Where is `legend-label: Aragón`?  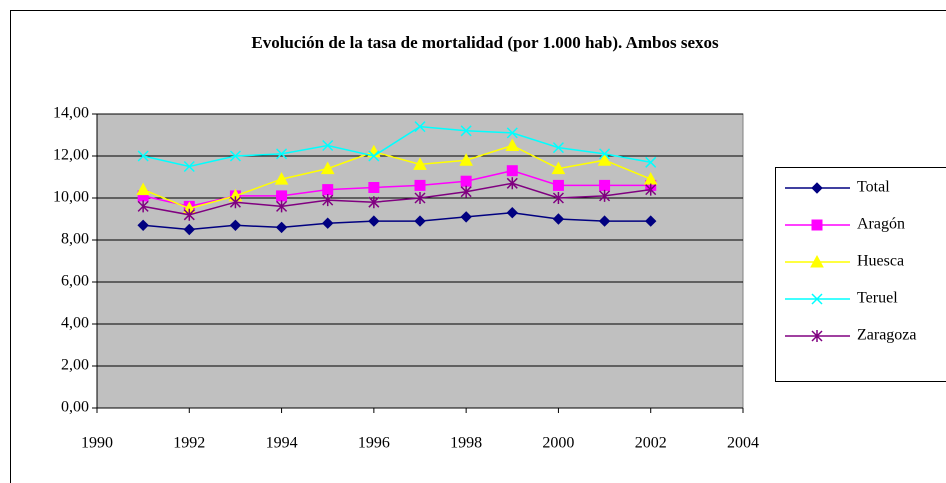
legend-label: Aragón is located at coordinates (881, 224).